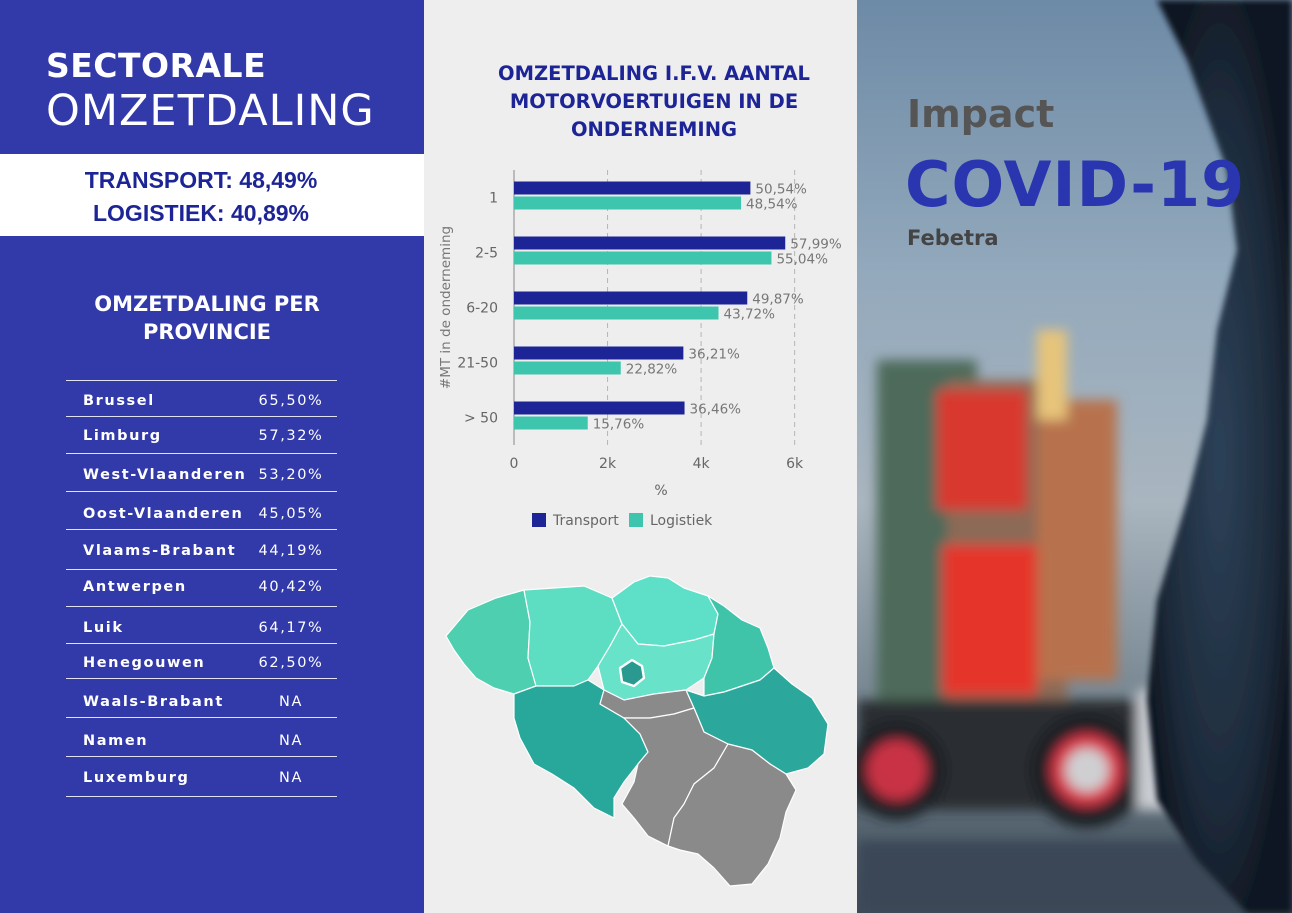  I want to click on stat-logistiek: LOGISTIEK: 40,89%, so click(200, 213).